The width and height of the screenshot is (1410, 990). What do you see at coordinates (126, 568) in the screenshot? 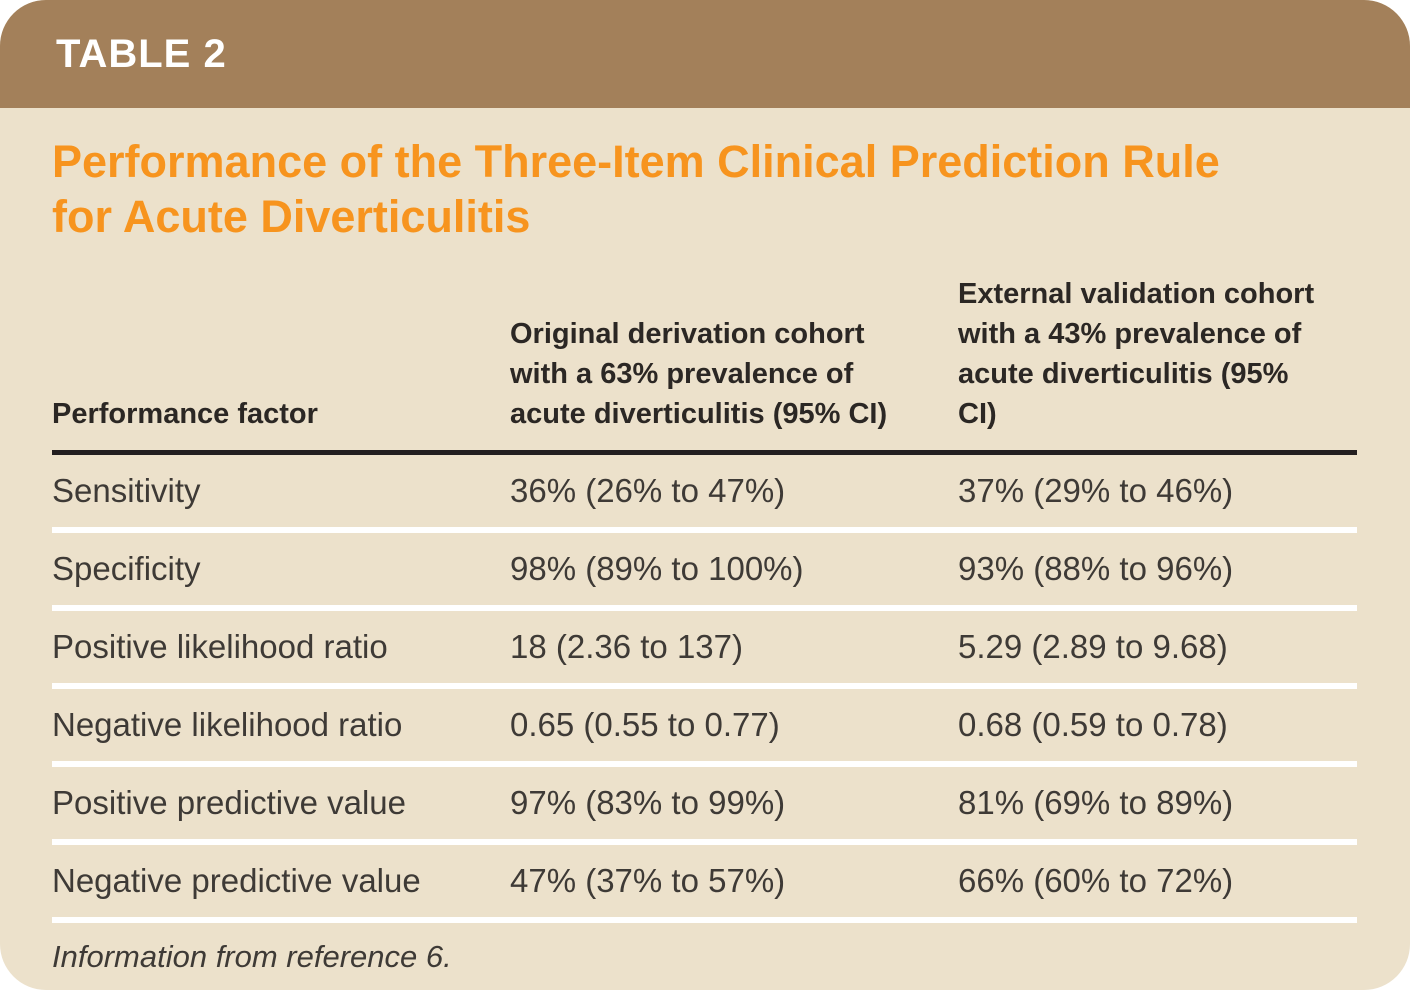
I see `row-factor: Specificity` at bounding box center [126, 568].